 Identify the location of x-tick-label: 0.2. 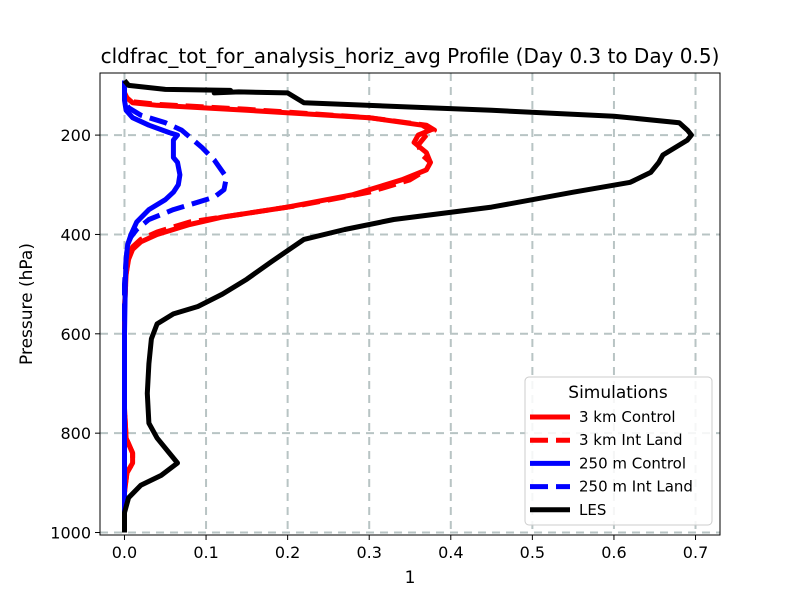
(287, 552).